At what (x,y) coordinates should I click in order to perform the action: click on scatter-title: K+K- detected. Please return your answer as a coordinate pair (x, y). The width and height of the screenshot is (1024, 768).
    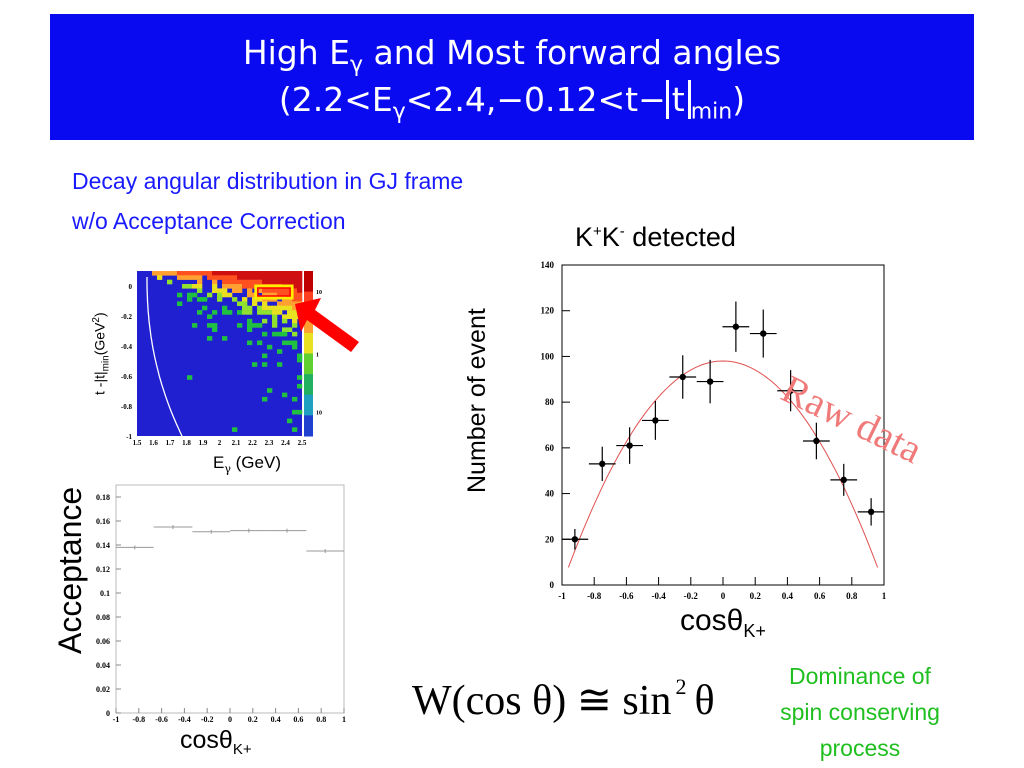
    Looking at the image, I should click on (655, 237).